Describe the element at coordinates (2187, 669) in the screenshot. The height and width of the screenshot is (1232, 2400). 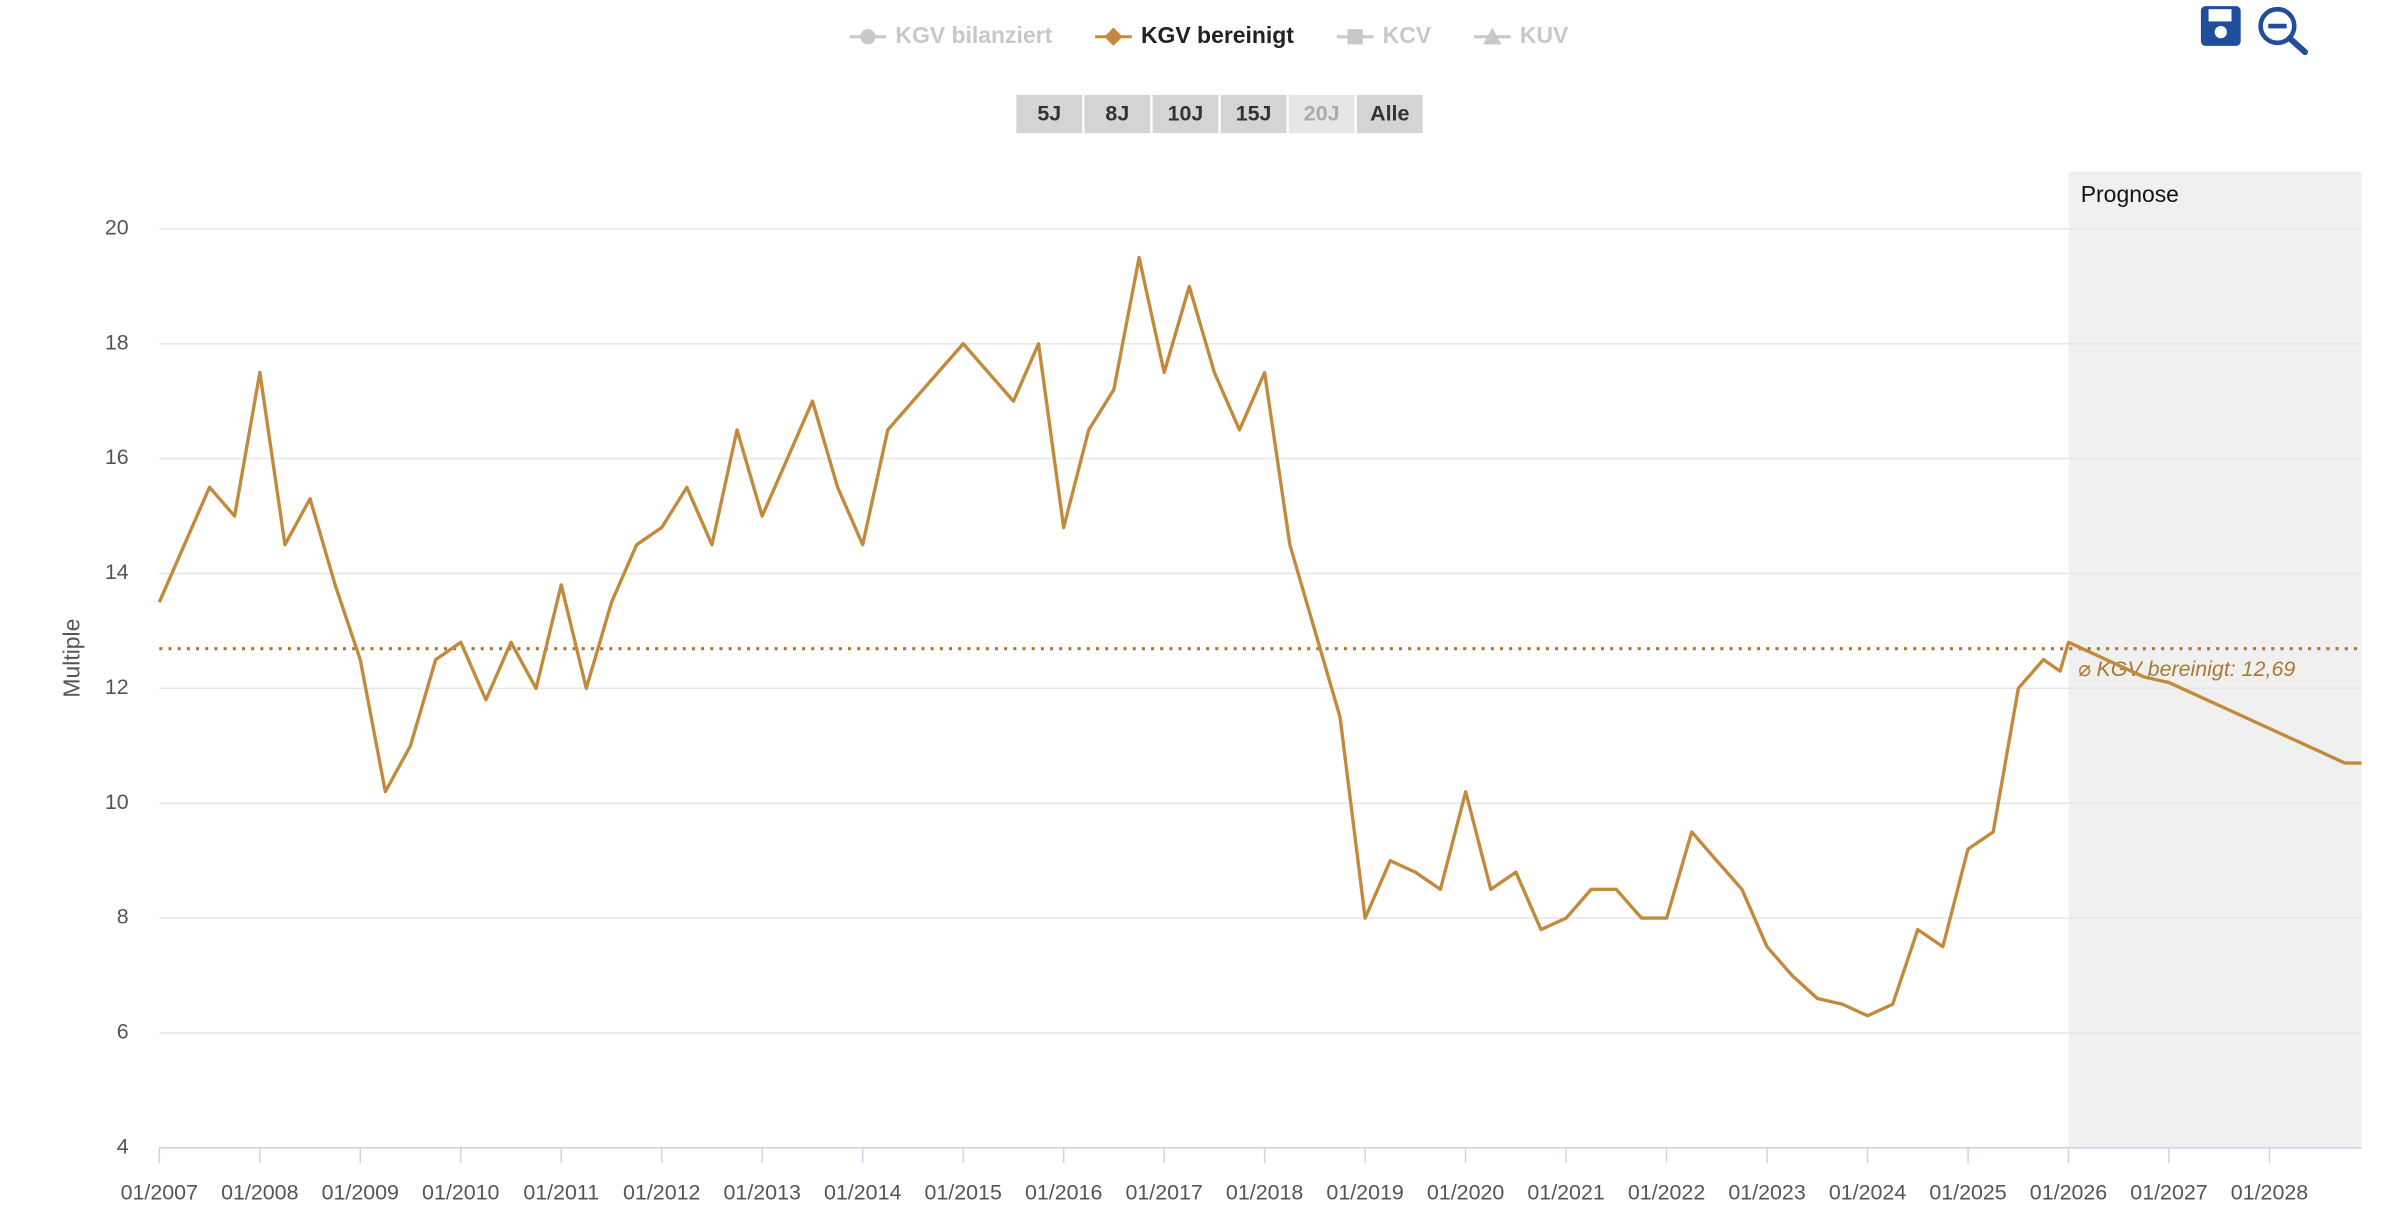
I see `average-label: ⌀ KGV bereinigt: 12,69` at that location.